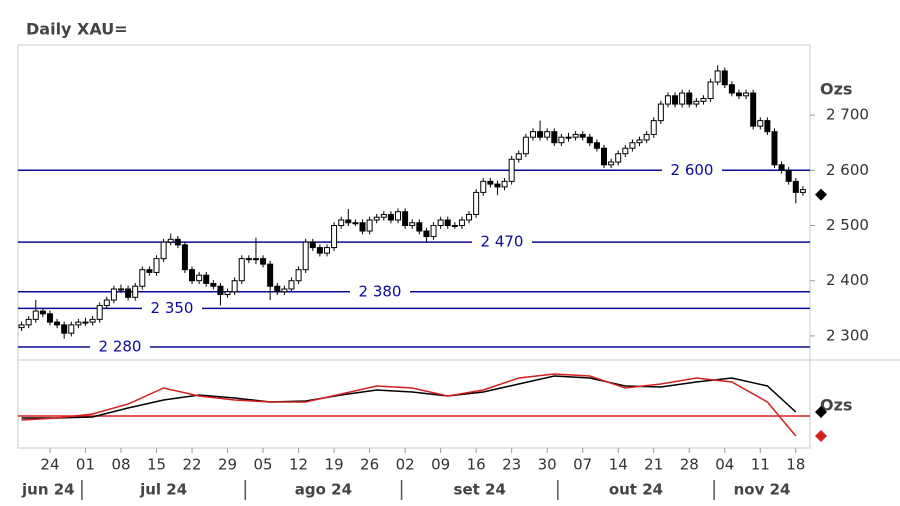  Describe the element at coordinates (847, 225) in the screenshot. I see `y-tick-label: 2 500` at that location.